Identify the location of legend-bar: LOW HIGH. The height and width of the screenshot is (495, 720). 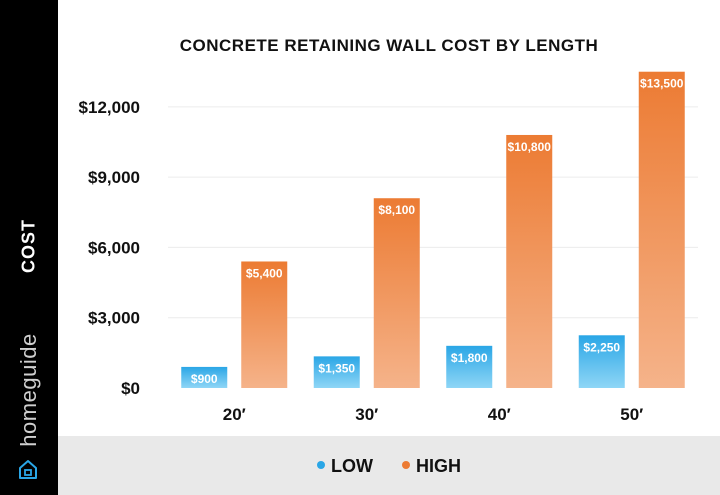
(389, 465).